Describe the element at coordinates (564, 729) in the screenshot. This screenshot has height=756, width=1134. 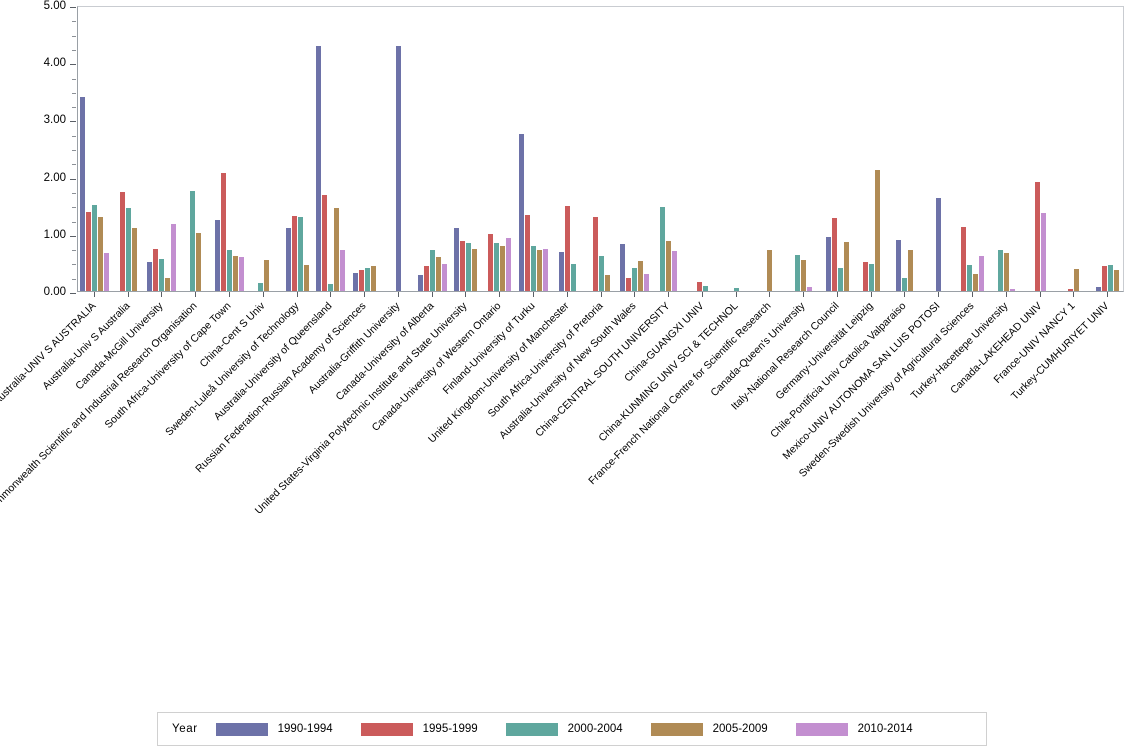
I see `legend-entry: 2000-2004` at that location.